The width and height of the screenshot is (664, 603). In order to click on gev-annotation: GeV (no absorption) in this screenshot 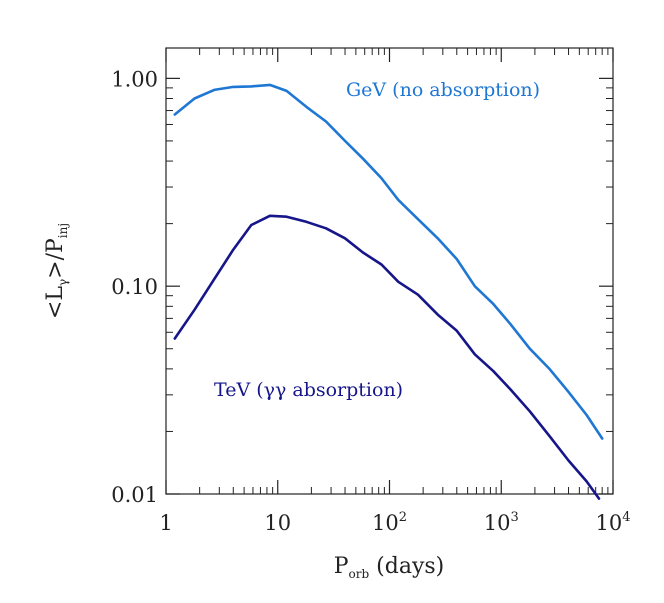, I will do `click(443, 90)`.